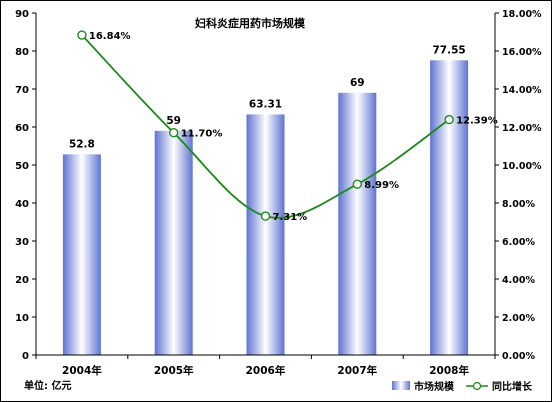 The image size is (552, 402). I want to click on unit-label: 单位: 亿元, so click(47, 385).